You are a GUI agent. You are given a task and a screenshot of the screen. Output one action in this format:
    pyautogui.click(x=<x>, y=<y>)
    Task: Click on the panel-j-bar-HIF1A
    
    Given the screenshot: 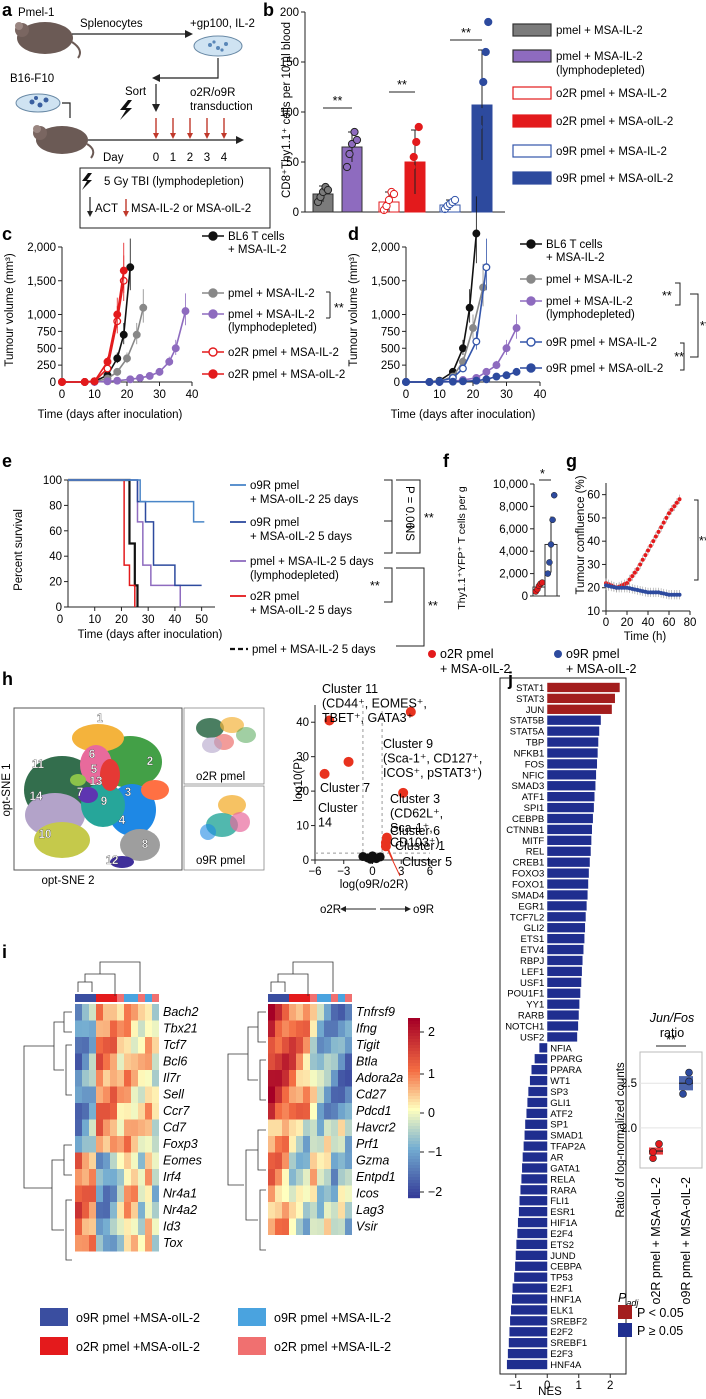 What is the action you would take?
    pyautogui.click(x=532, y=1222)
    